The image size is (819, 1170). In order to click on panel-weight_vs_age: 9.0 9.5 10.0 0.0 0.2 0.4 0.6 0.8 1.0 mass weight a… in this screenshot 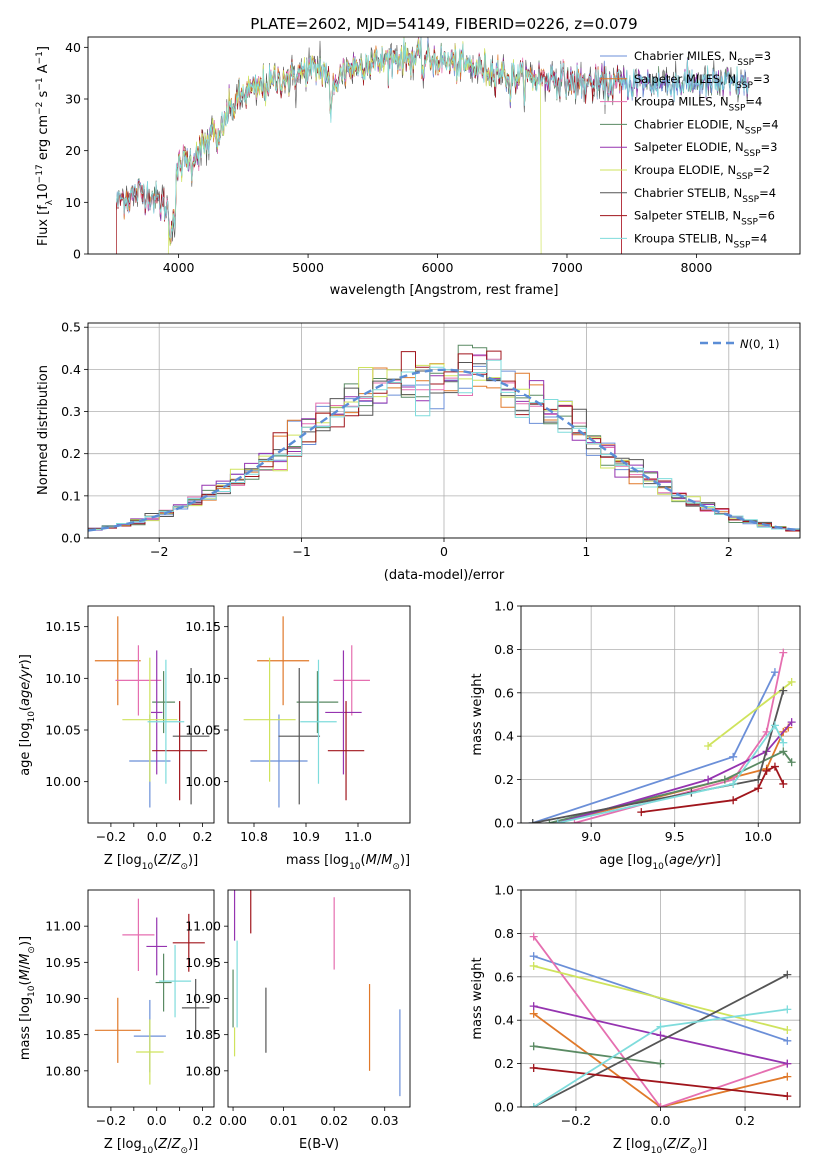, I will do `click(635, 735)`.